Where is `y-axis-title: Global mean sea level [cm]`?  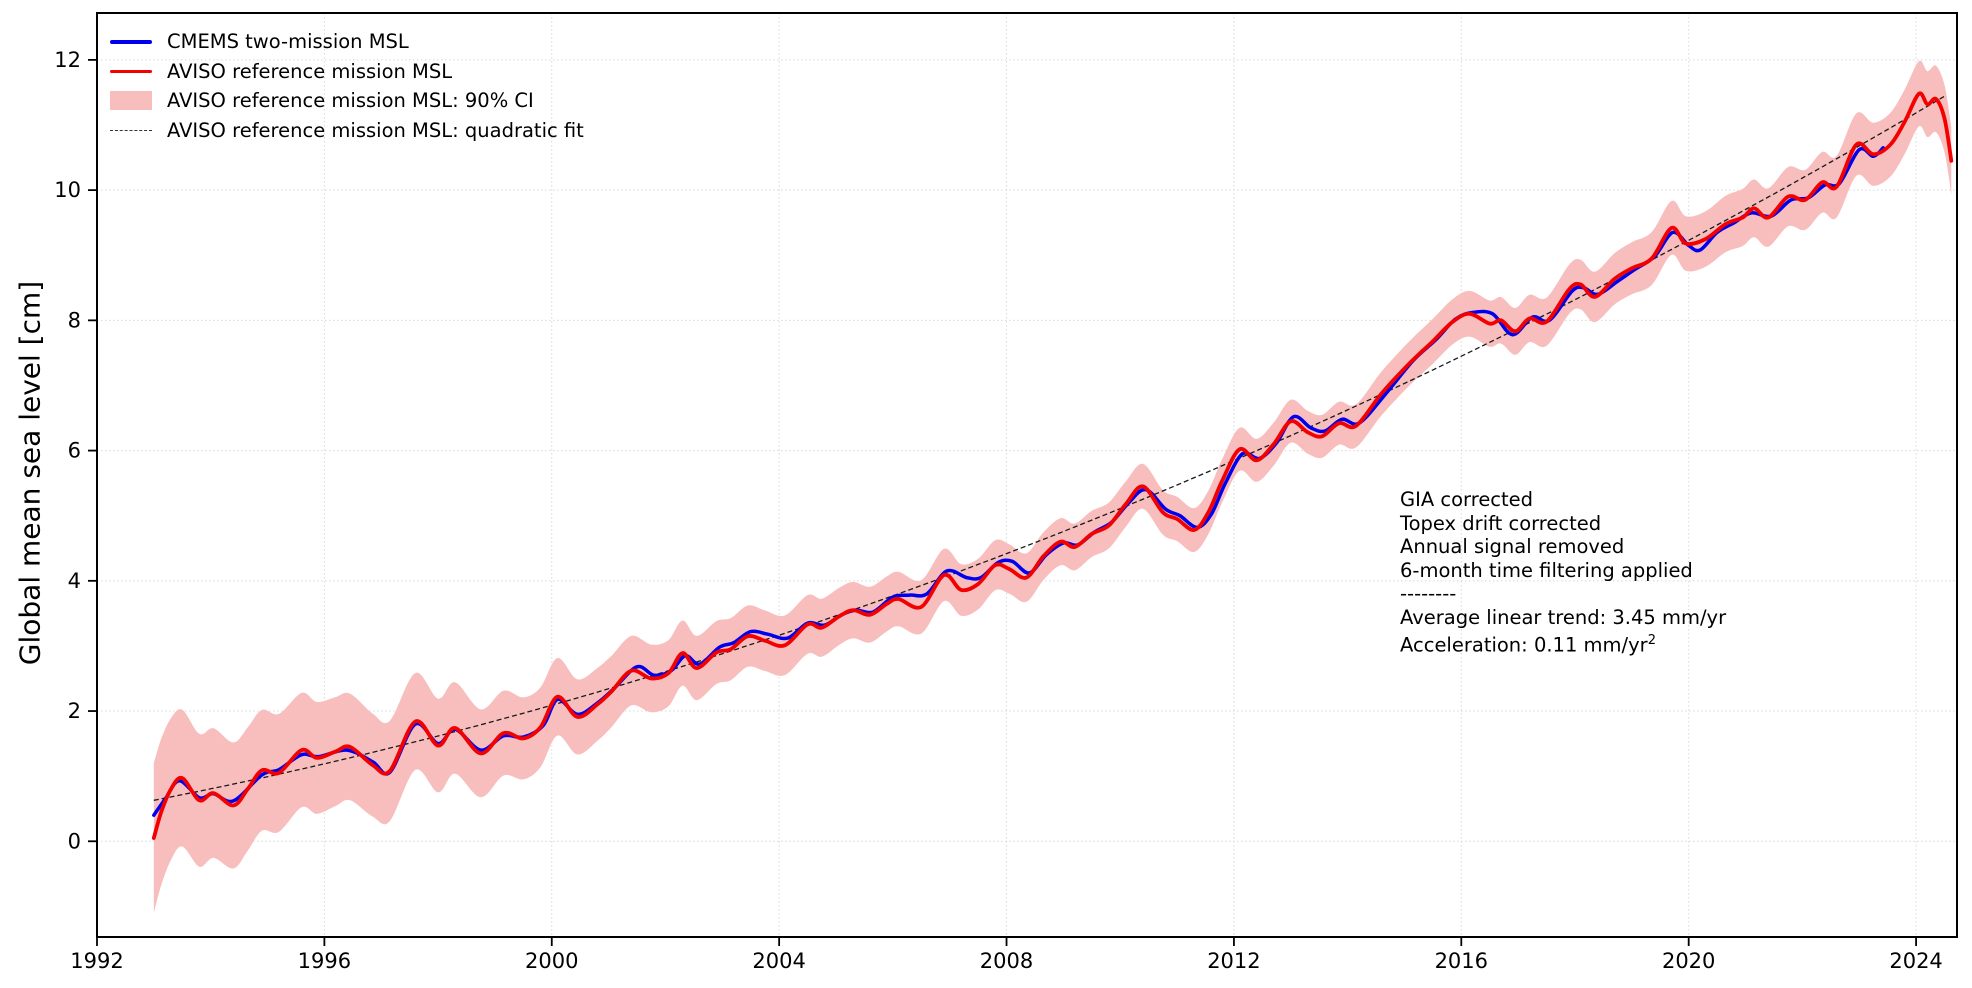 y-axis-title: Global mean sea level [cm] is located at coordinates (30, 473).